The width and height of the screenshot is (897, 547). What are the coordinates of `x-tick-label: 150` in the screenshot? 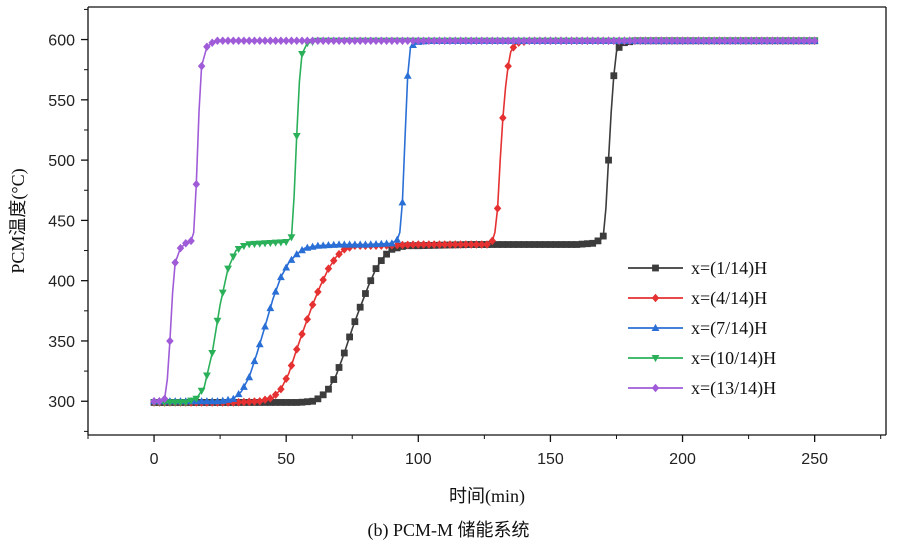 It's located at (550, 459).